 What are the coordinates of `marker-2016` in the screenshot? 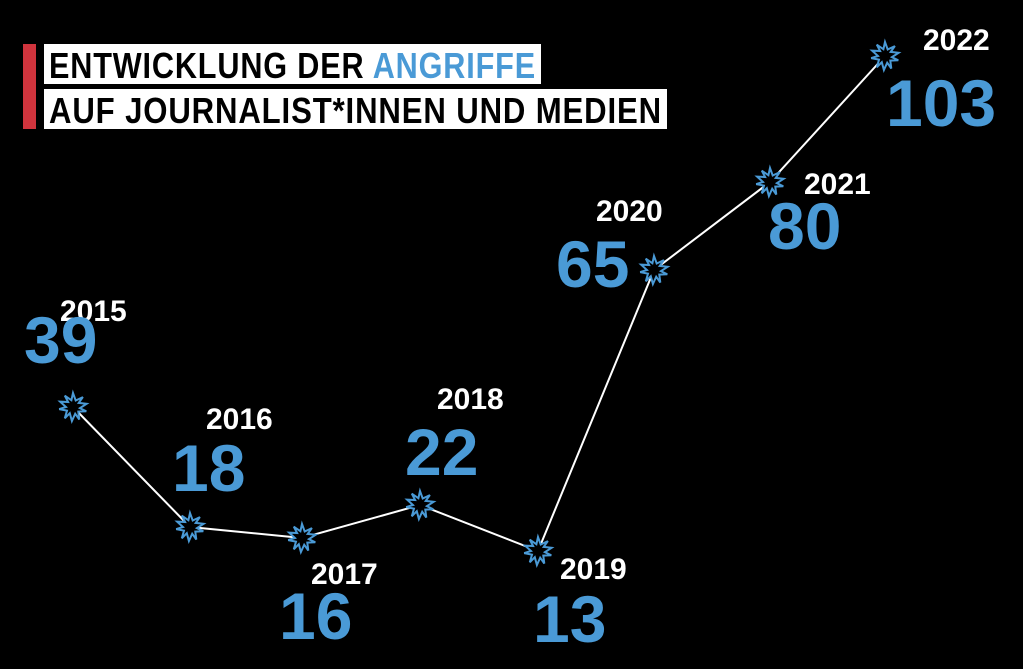 It's located at (190, 526).